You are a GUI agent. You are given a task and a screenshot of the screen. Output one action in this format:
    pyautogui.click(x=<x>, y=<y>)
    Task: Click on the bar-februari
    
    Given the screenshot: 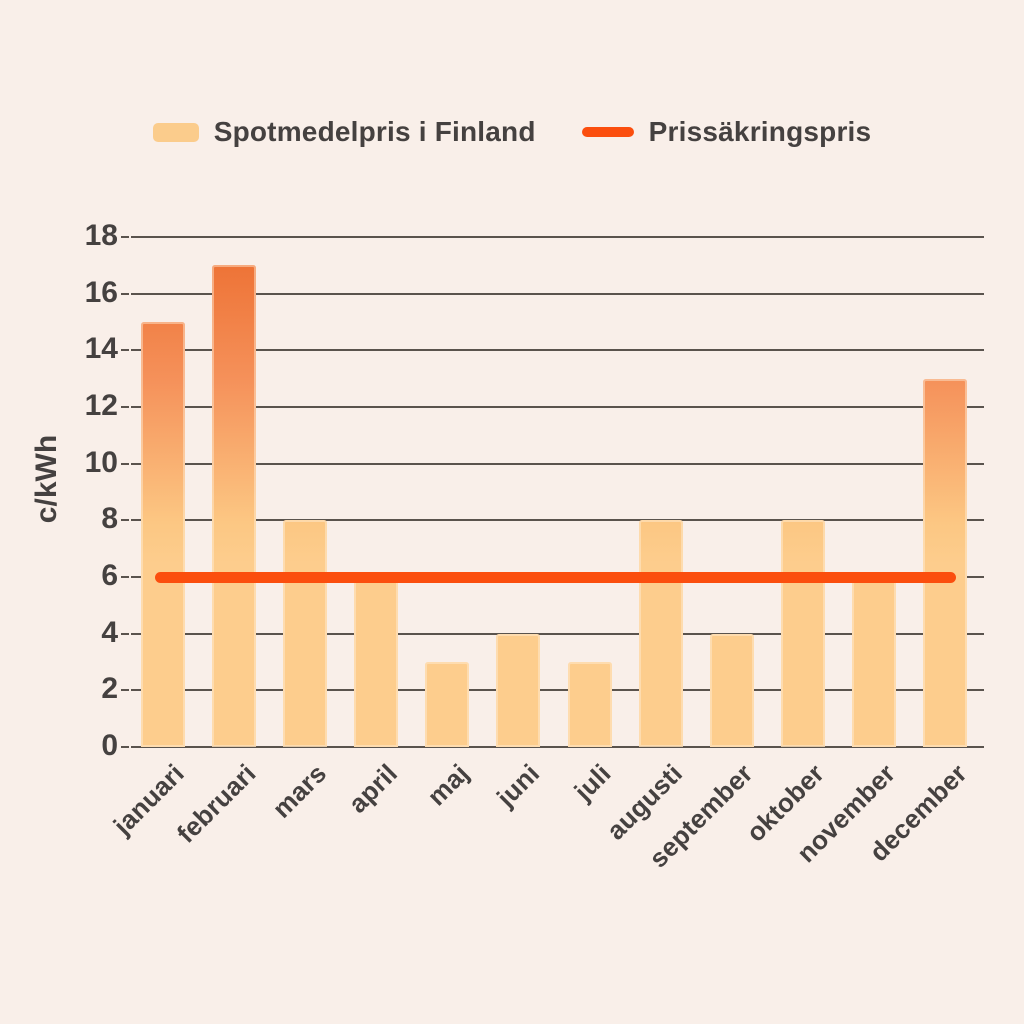 What is the action you would take?
    pyautogui.click(x=234, y=506)
    